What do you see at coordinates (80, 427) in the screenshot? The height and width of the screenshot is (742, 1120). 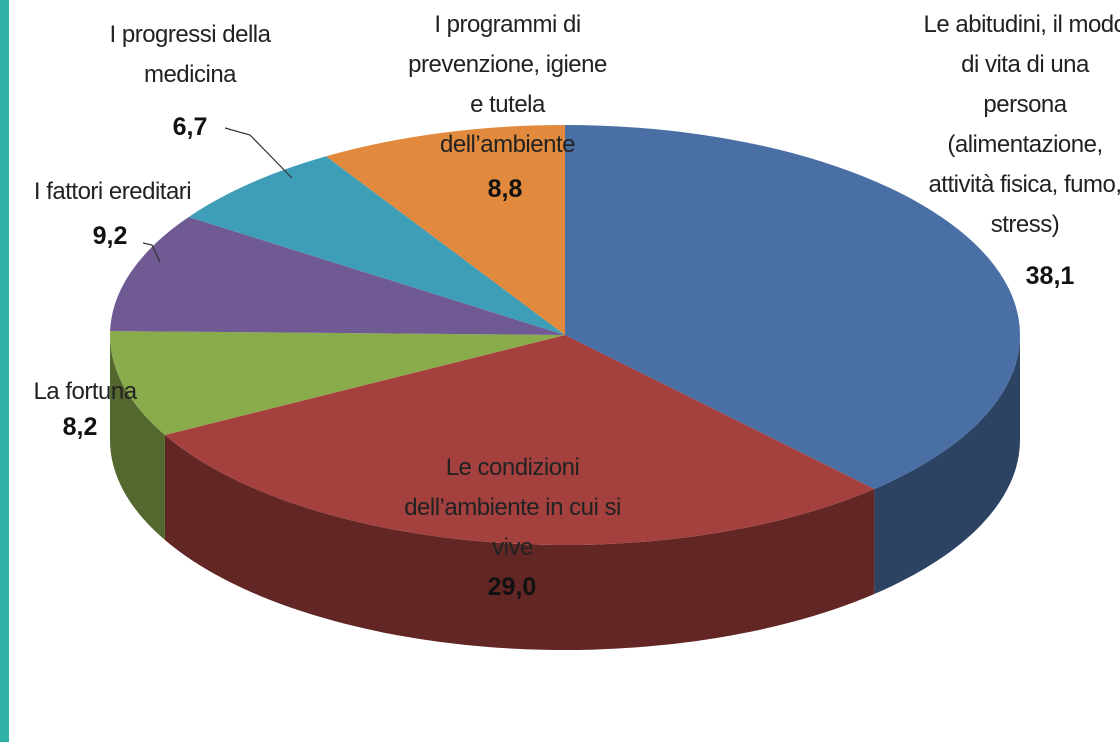 I see `value-label: 8,2` at bounding box center [80, 427].